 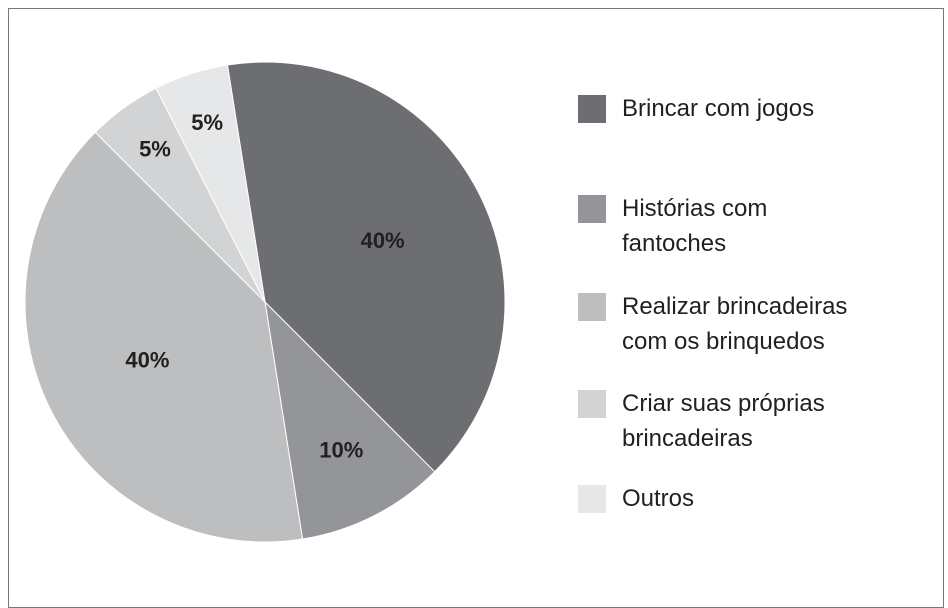 What do you see at coordinates (718, 108) in the screenshot?
I see `legend-label: Brincar com jogos` at bounding box center [718, 108].